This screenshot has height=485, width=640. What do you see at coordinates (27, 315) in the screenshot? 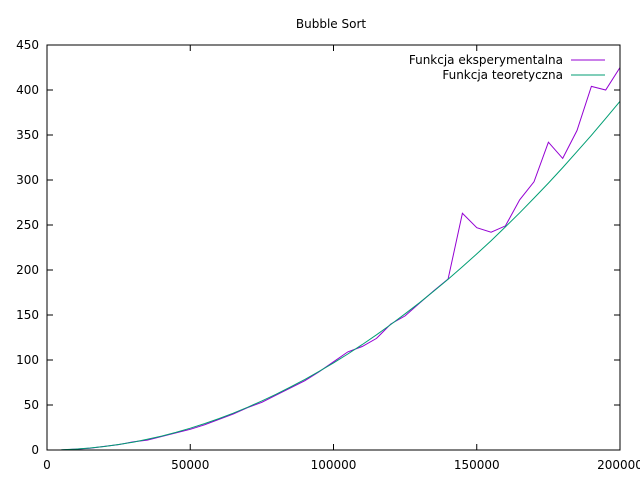
I see `y-tick-label: 150` at bounding box center [27, 315].